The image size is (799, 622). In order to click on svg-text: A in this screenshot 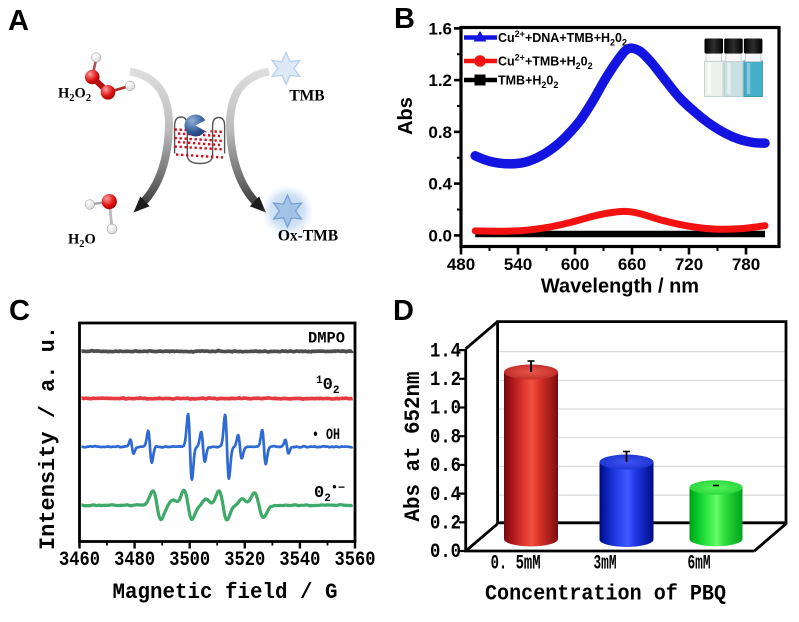, I will do `click(18, 21)`.